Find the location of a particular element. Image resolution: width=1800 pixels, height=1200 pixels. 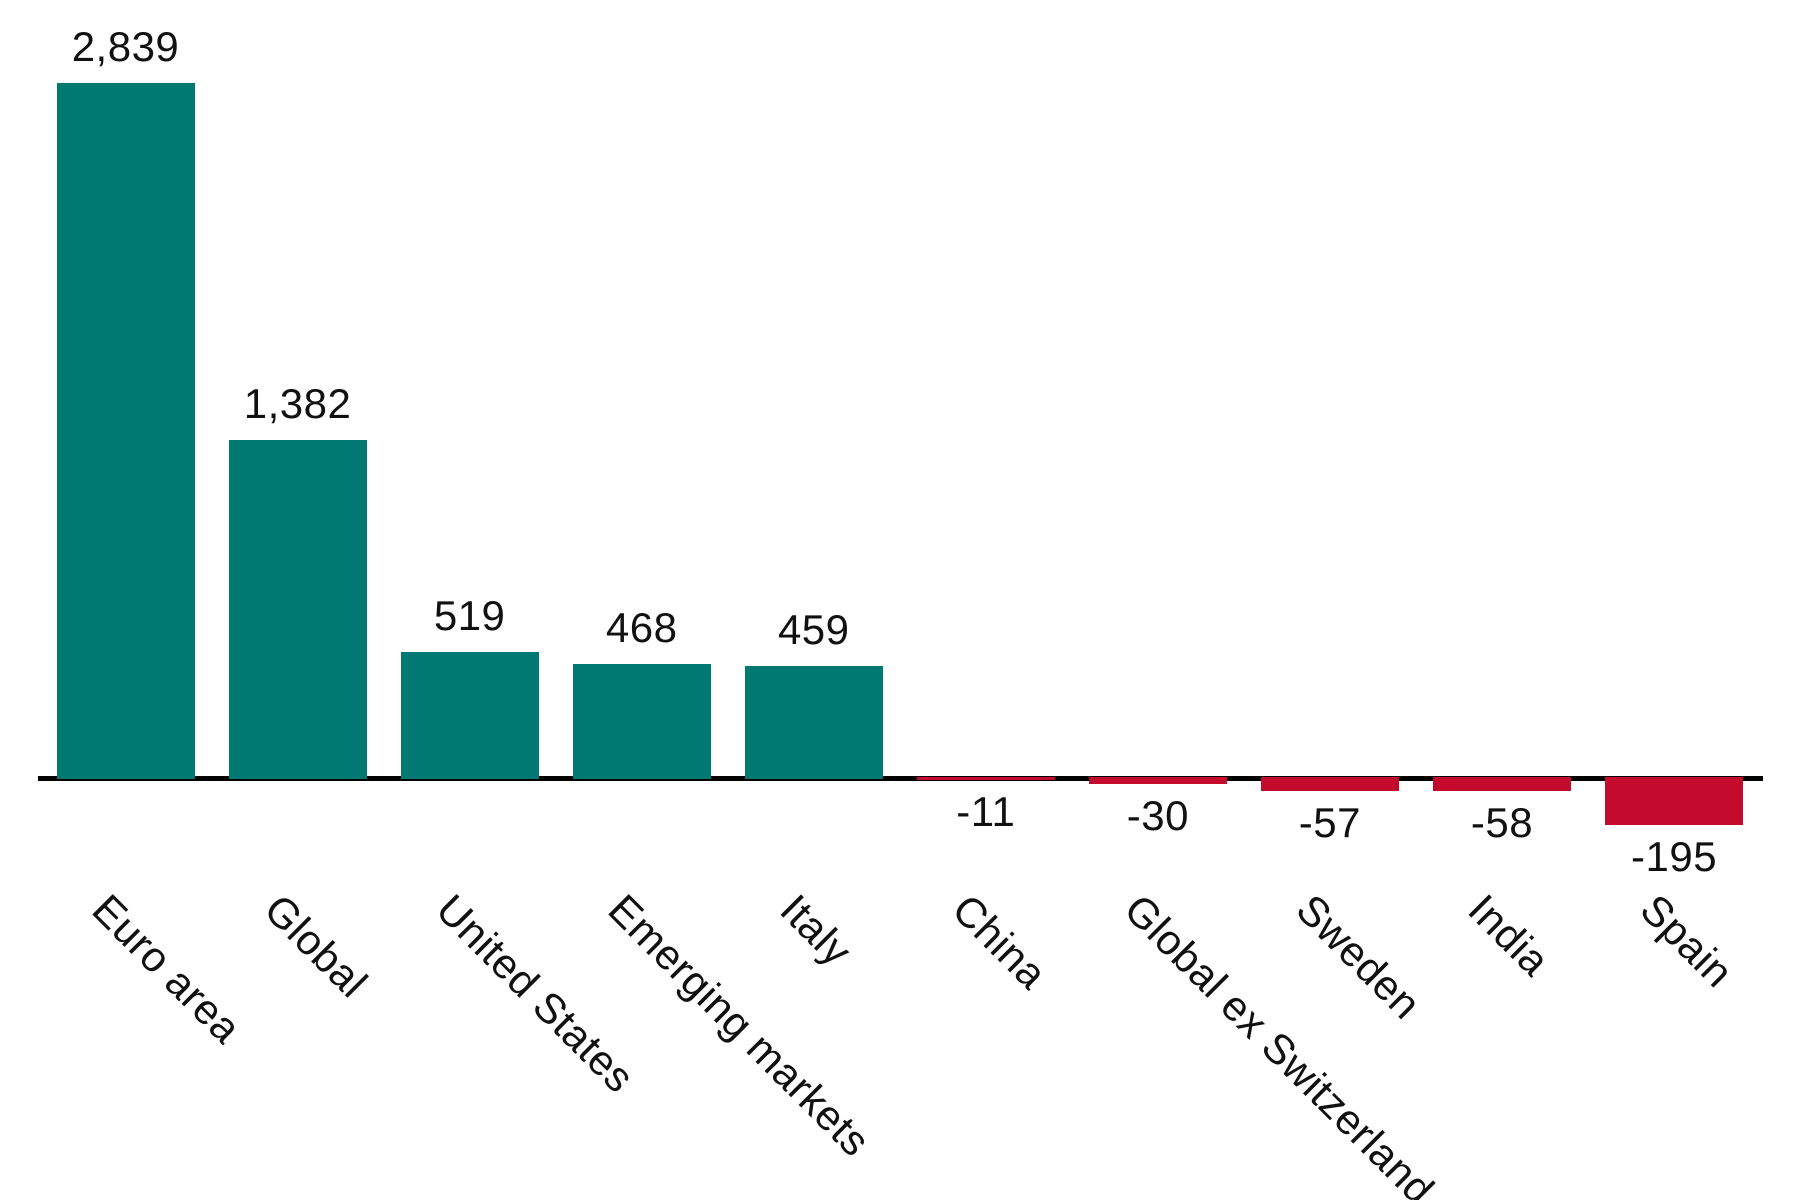

value-label-spain: -195 is located at coordinates (1674, 856).